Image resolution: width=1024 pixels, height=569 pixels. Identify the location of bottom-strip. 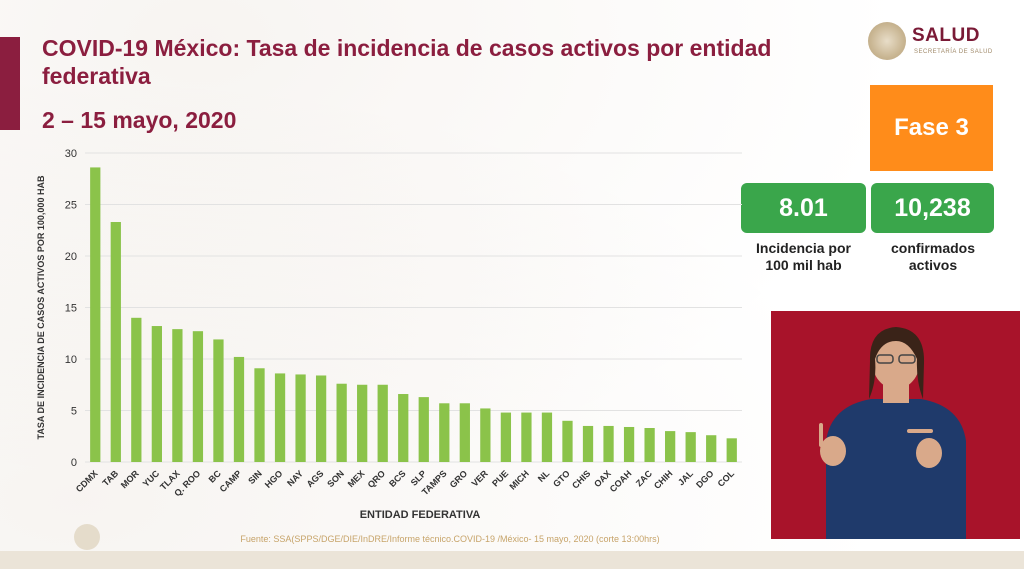
(512, 560).